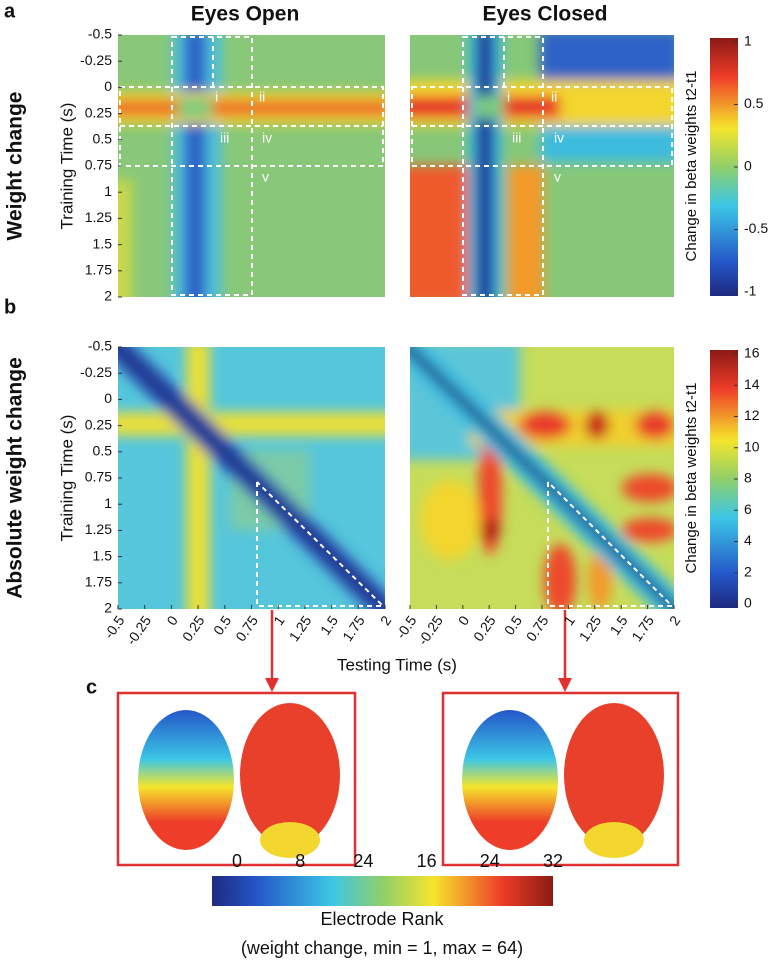 The height and width of the screenshot is (968, 775). What do you see at coordinates (748, 540) in the screenshot?
I see `colorbar-tick-label: 4` at bounding box center [748, 540].